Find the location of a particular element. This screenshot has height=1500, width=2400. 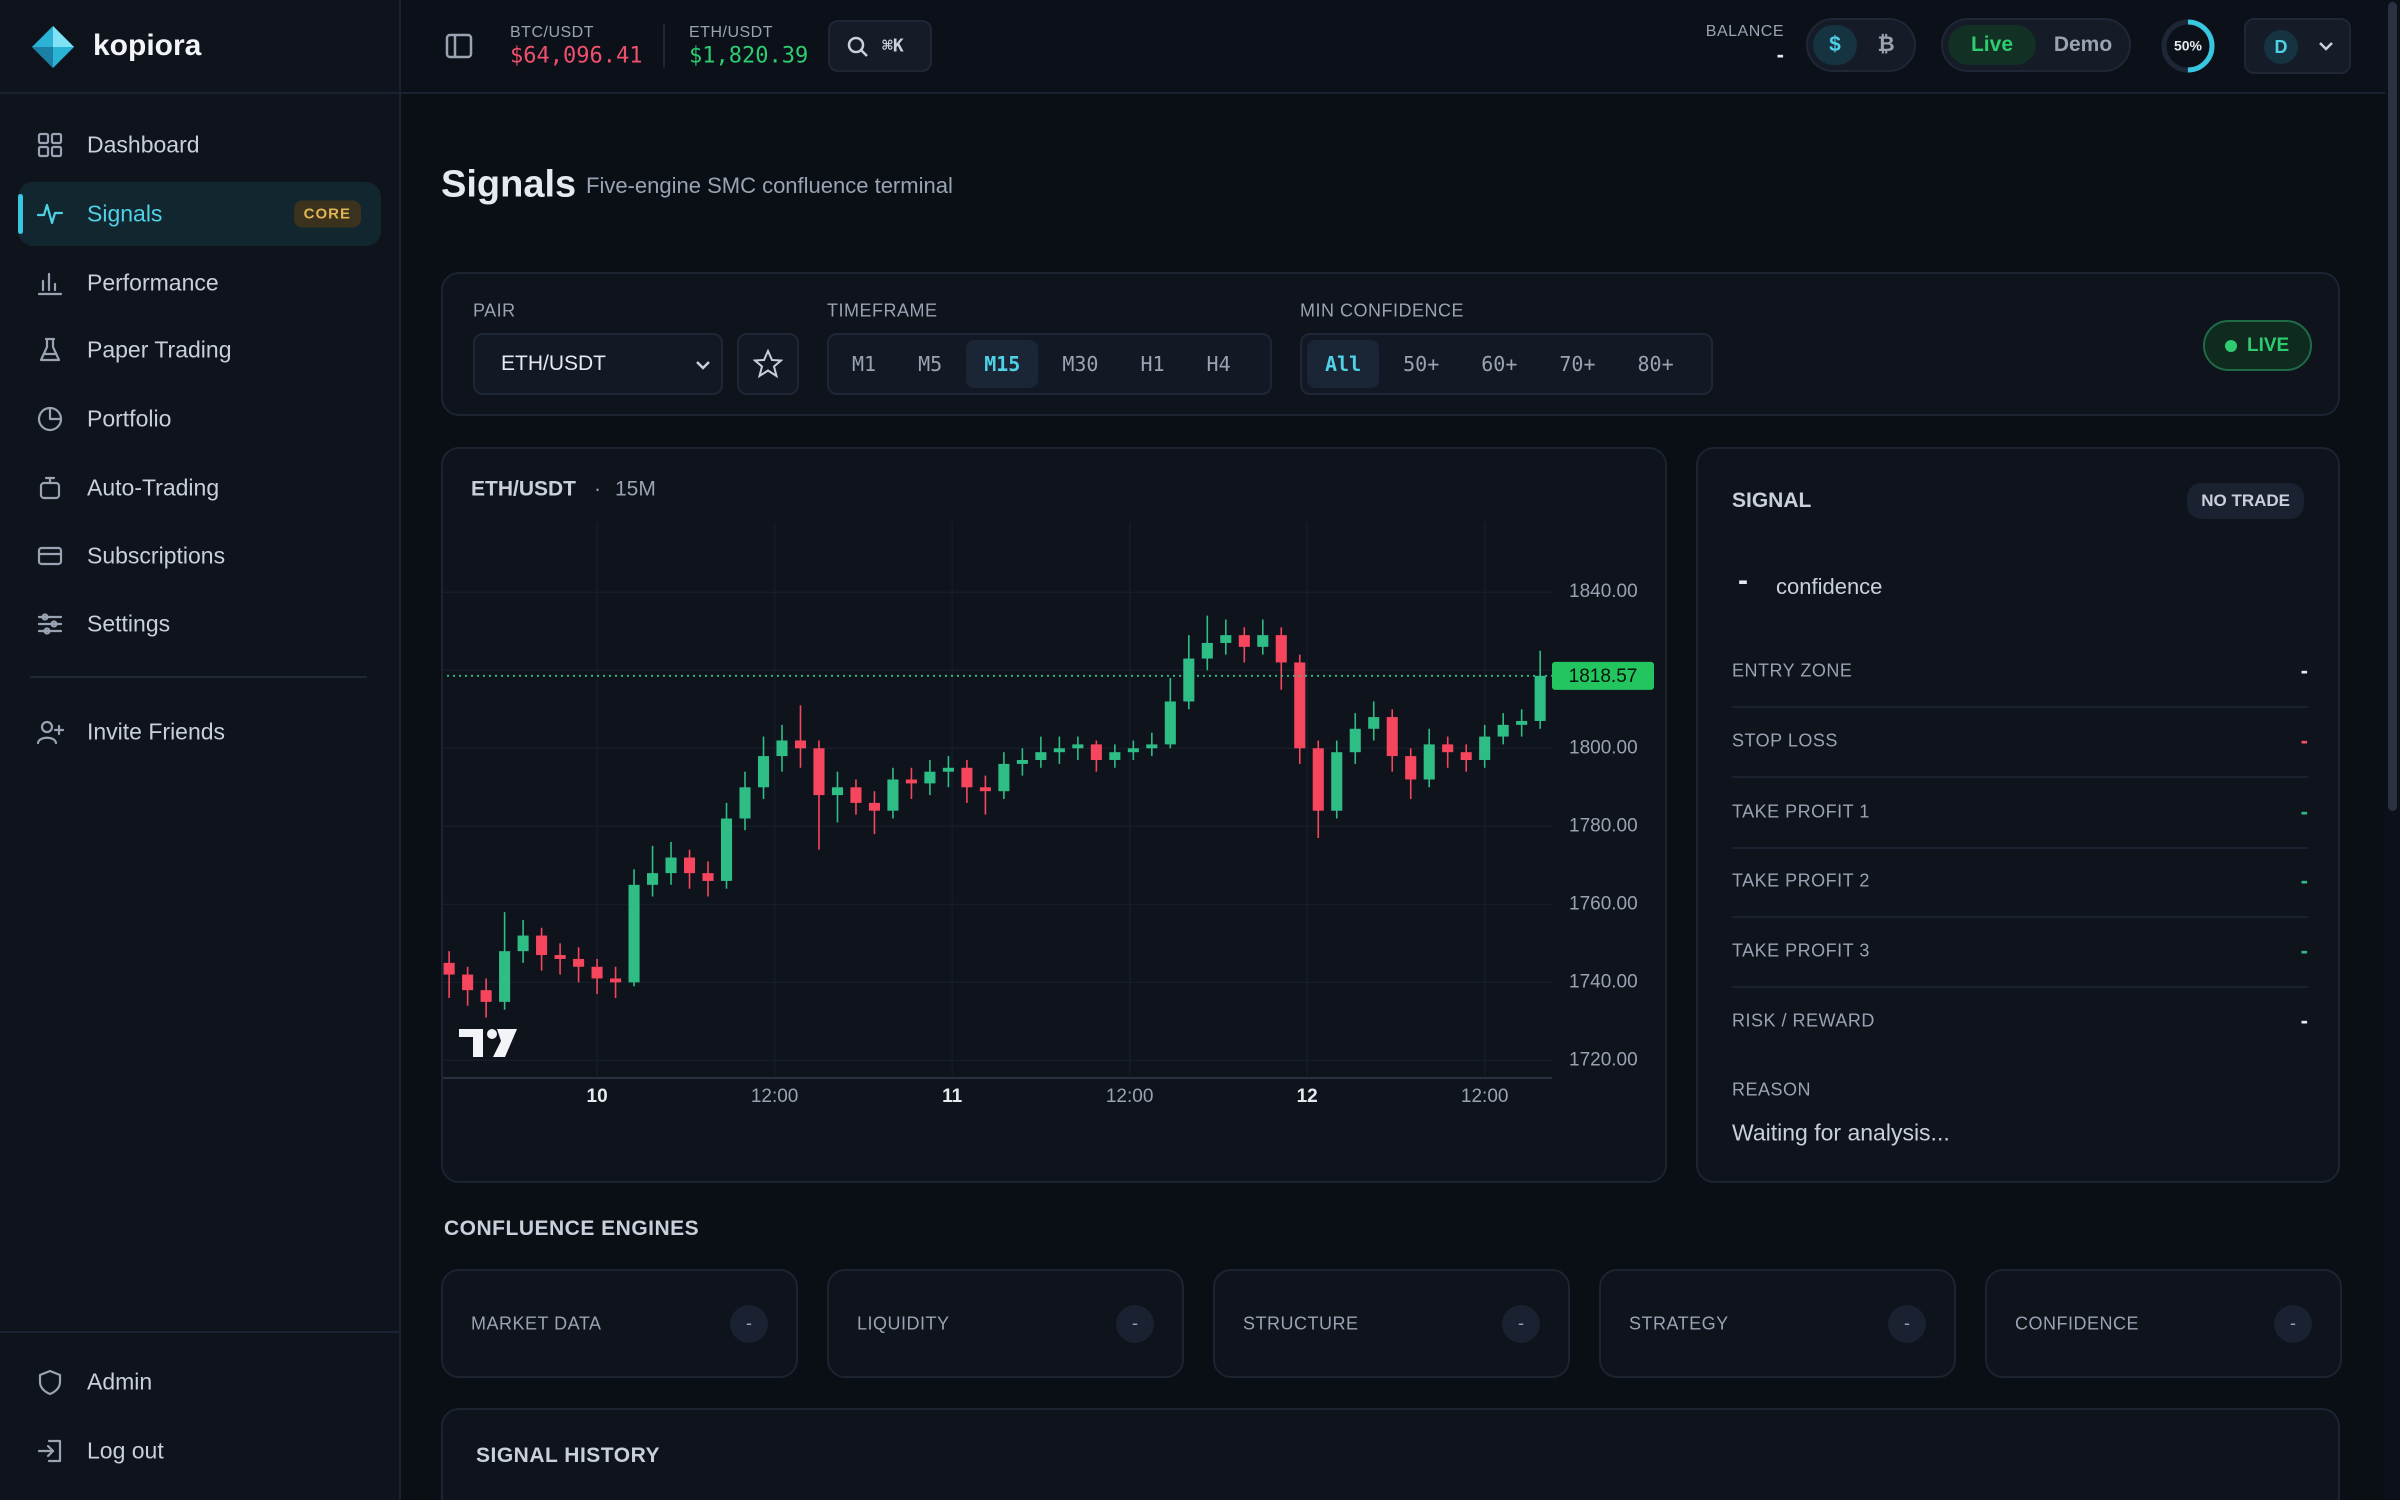

signal-row: TAKE PROFIT 2 - is located at coordinates (2020, 882).